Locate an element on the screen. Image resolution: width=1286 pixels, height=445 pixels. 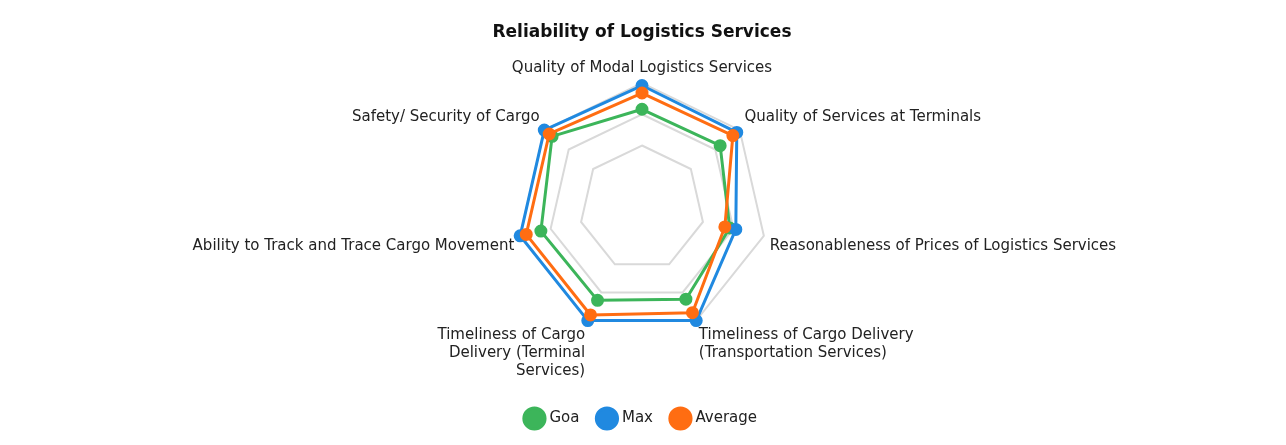
spoke-label: Ability to Track and Trace Cargo Movement is located at coordinates (353, 245).